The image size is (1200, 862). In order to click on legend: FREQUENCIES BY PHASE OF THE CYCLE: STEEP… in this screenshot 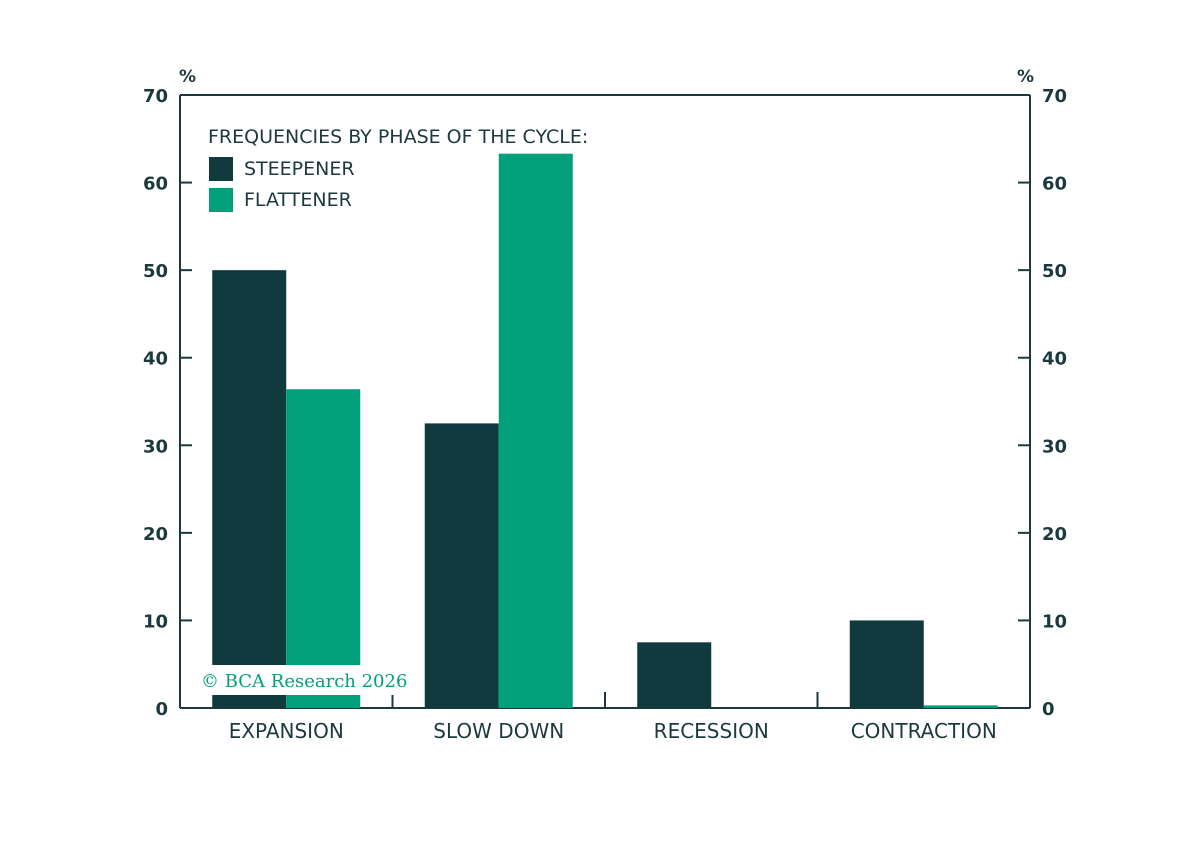, I will do `click(398, 169)`.